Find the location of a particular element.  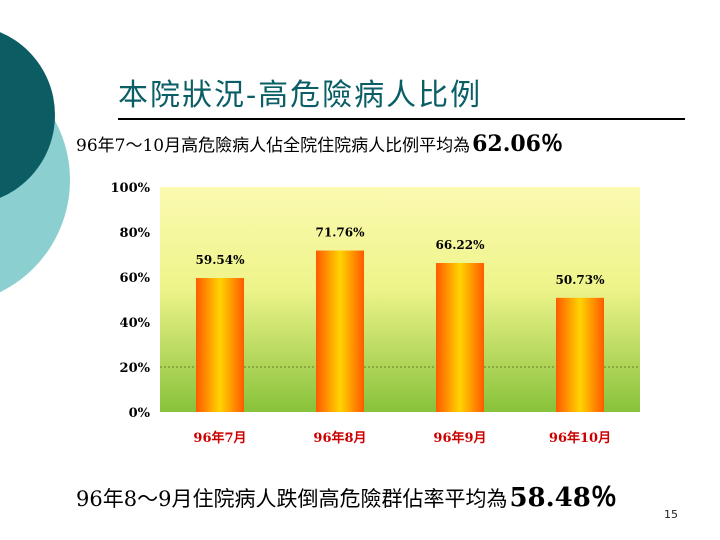

slide-footnote: 96年8～9月住院病人跌倒高危險群佔率平均為58.48％ is located at coordinates (346, 495).